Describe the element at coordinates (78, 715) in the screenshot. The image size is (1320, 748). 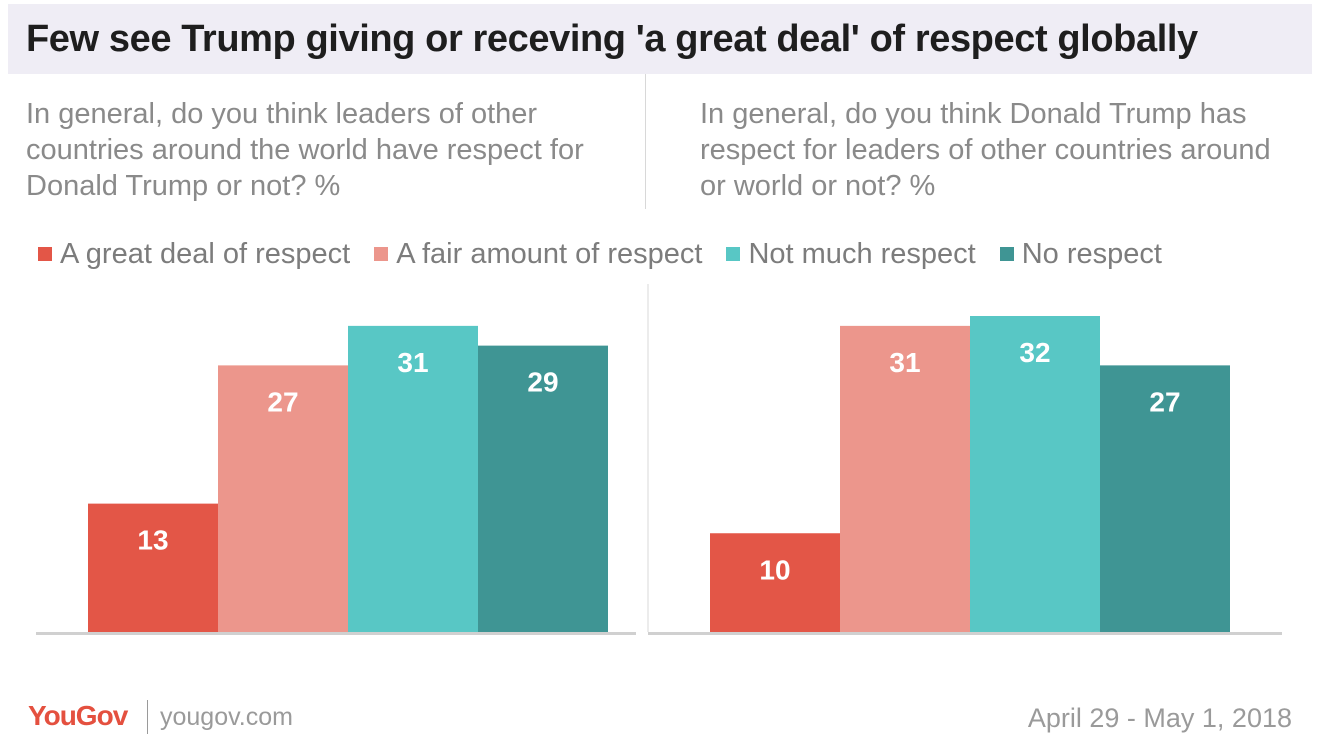
I see `yougov-logo: YouGov` at that location.